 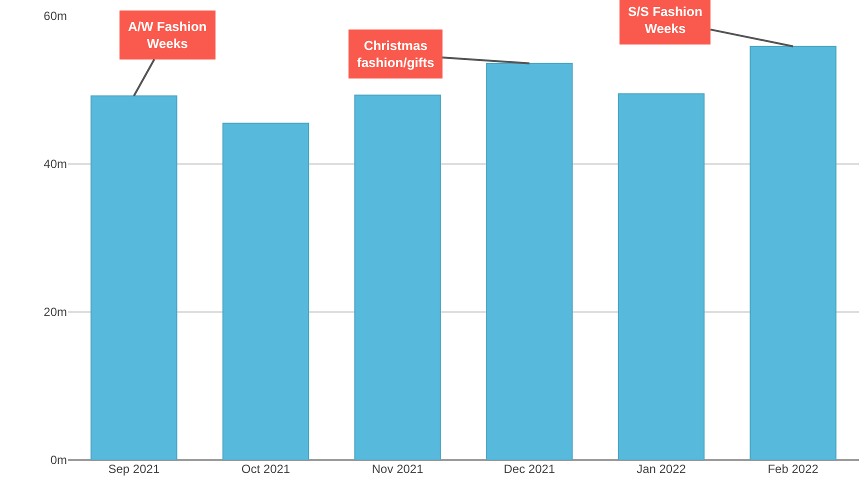 I want to click on x-tick-label: Jan 2022, so click(x=661, y=469).